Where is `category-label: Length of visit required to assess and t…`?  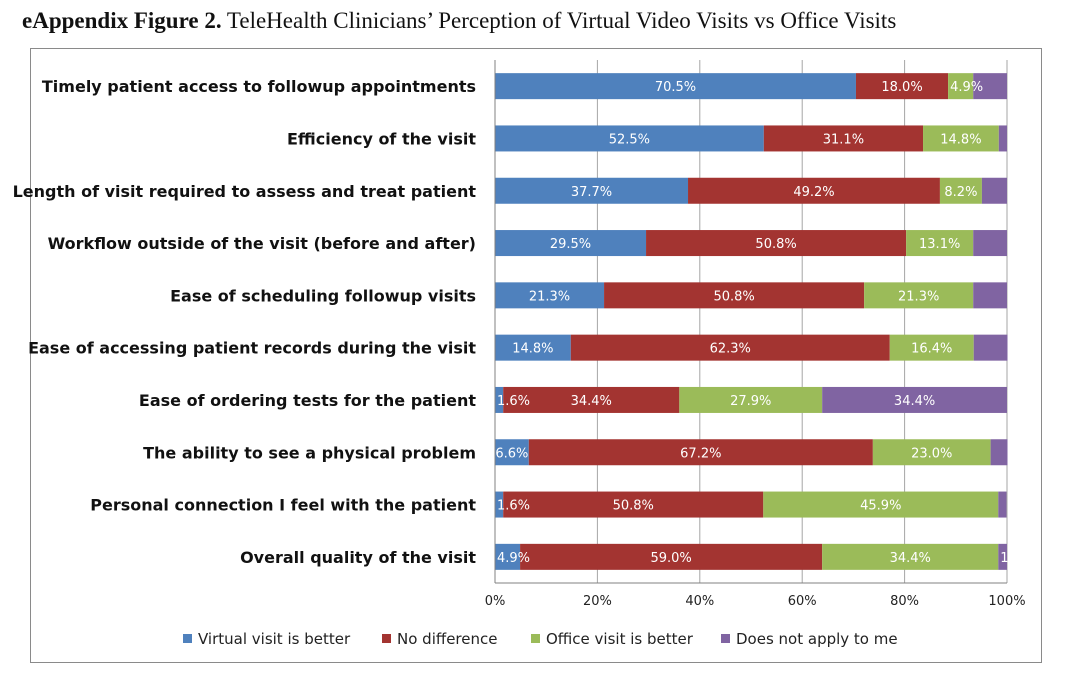
category-label: Length of visit required to assess and t… is located at coordinates (245, 191).